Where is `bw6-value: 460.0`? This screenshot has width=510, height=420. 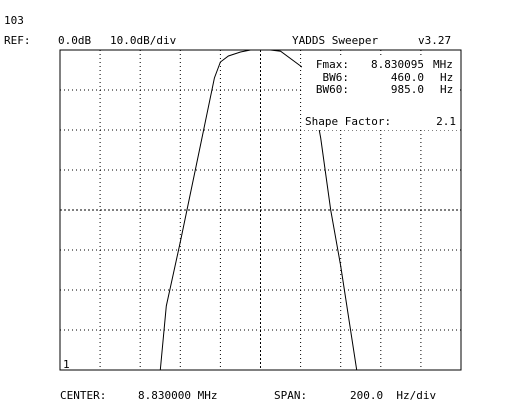 bw6-value: 460.0 is located at coordinates (407, 77).